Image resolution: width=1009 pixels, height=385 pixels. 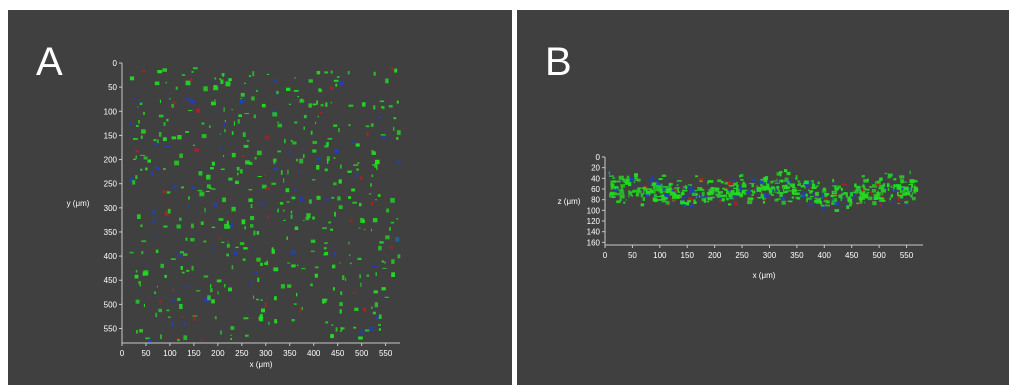 What do you see at coordinates (595, 178) in the screenshot?
I see `y-tick-label: 40` at bounding box center [595, 178].